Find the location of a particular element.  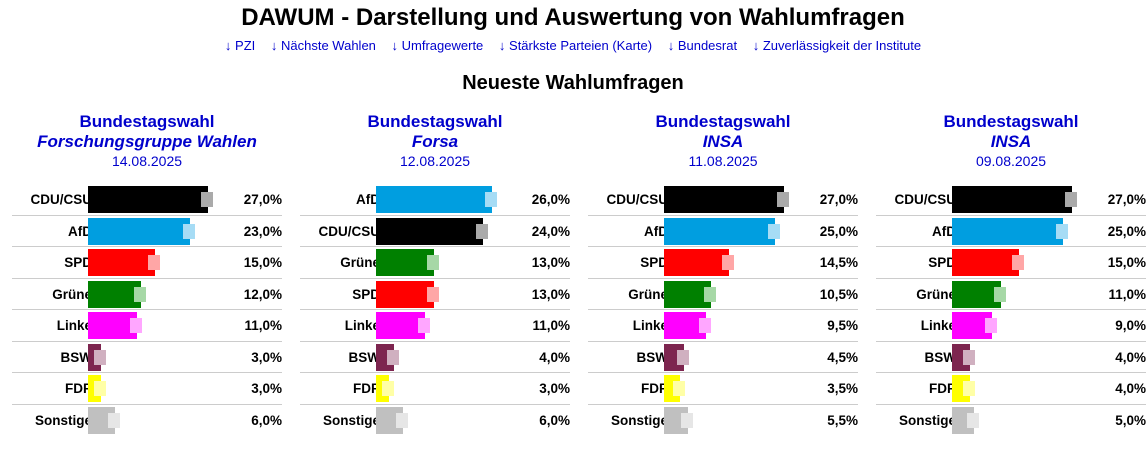

party-row: Grüne 13,0% is located at coordinates (435, 263).